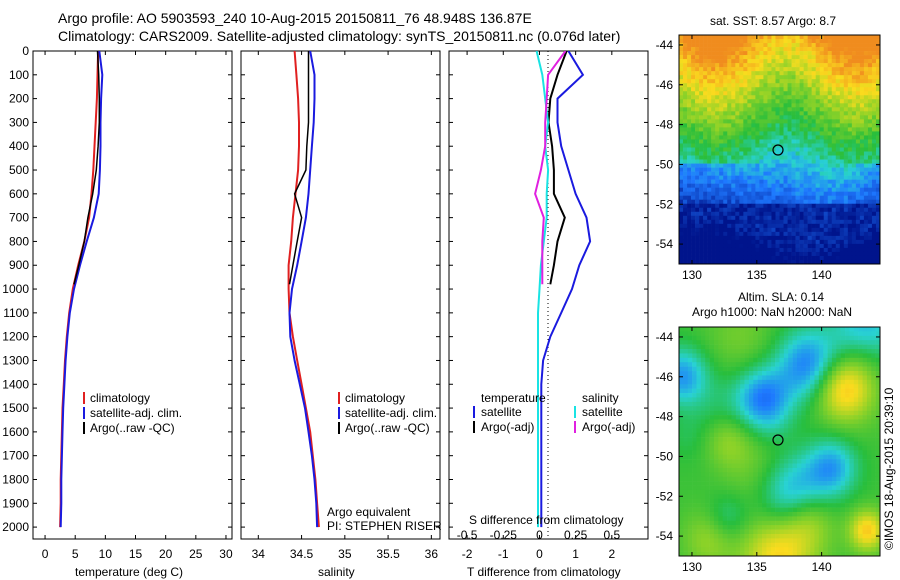 The image size is (900, 580). Describe the element at coordinates (391, 413) in the screenshot. I see `legend-label-satellite: satellite-adj. clim.` at that location.